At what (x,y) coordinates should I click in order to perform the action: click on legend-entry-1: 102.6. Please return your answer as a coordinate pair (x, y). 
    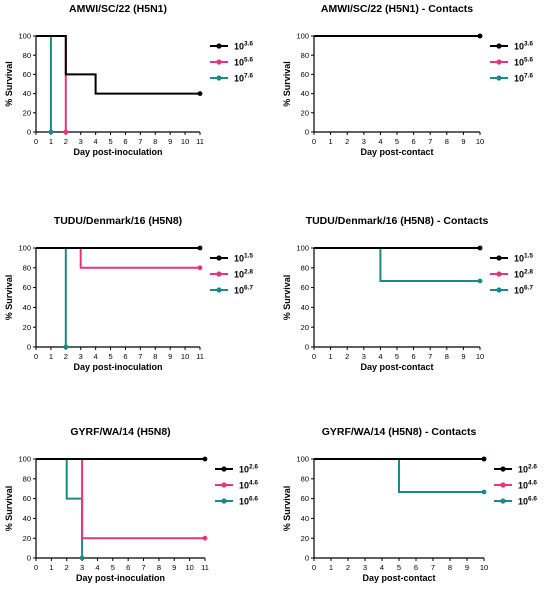
    Looking at the image, I should click on (248, 469).